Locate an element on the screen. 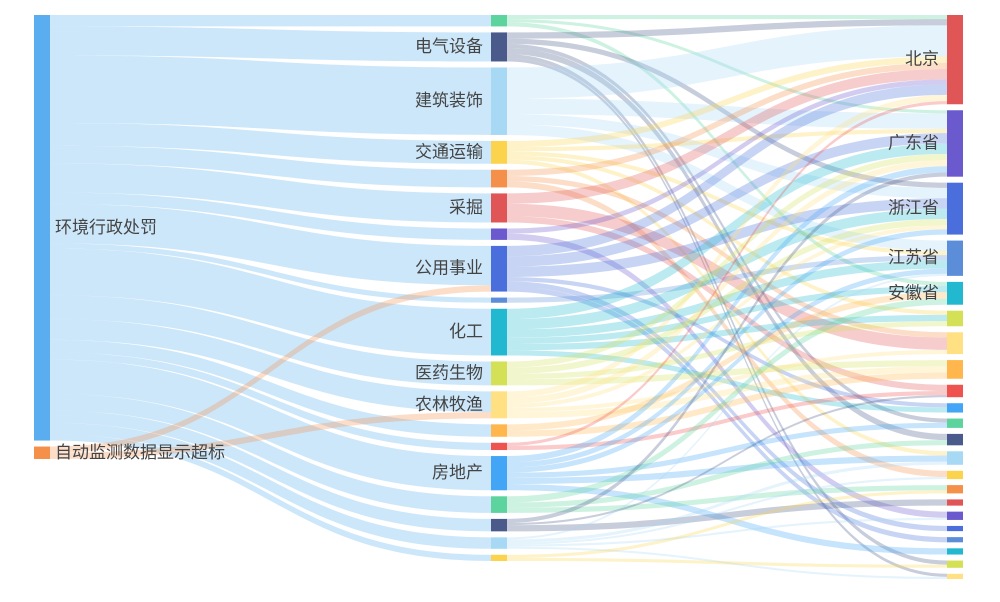  sankey-link-s0-m1 is located at coordinates (270, 44).